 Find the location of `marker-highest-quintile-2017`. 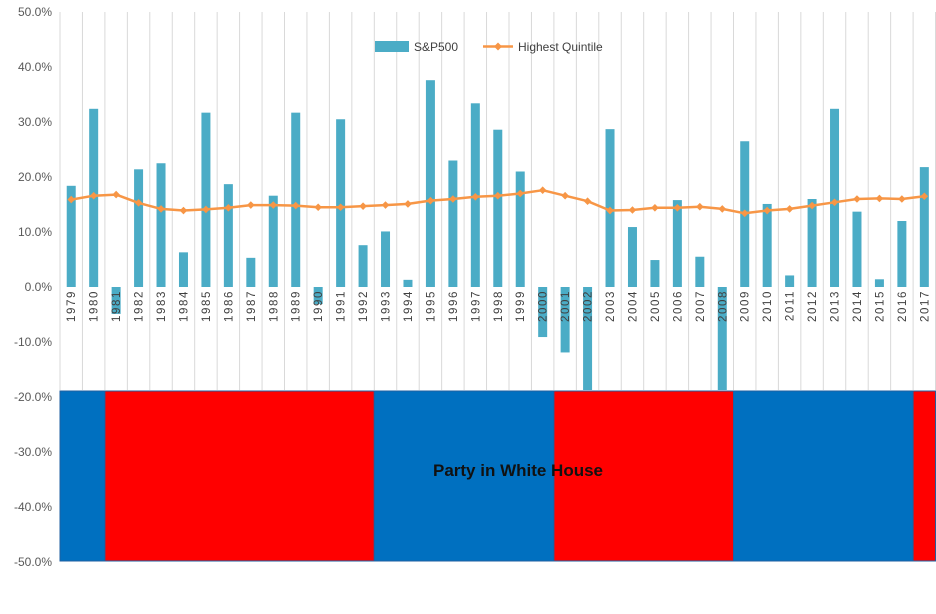

marker-highest-quintile-2017 is located at coordinates (924, 196).